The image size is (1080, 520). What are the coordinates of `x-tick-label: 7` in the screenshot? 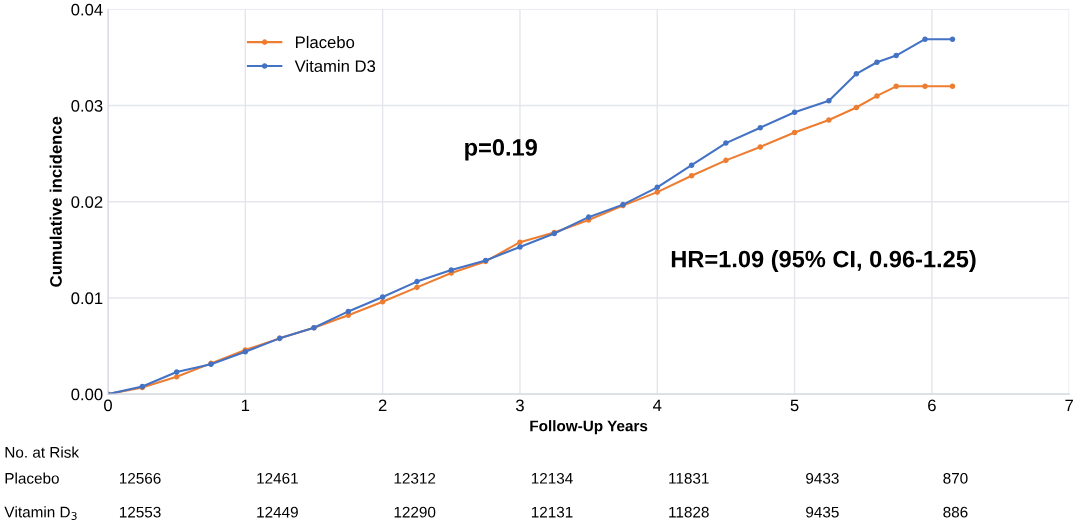 It's located at (1069, 405).